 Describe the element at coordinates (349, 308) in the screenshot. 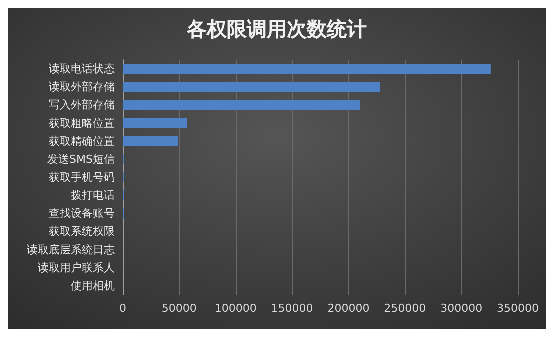

I see `x-tick-label: 200000` at that location.